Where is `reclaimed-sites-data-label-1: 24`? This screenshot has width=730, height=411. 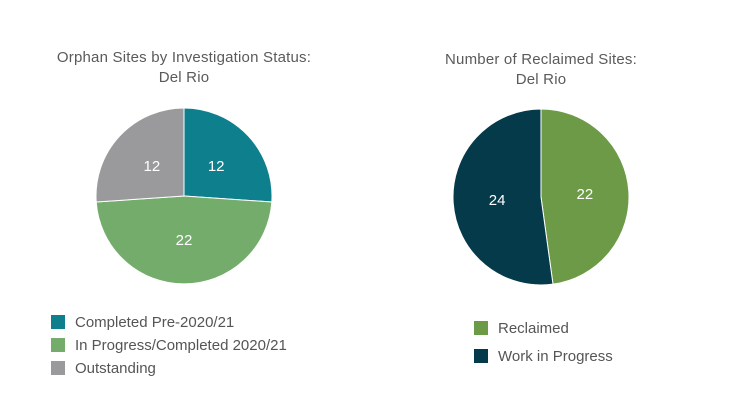
reclaimed-sites-data-label-1: 24 is located at coordinates (497, 200).